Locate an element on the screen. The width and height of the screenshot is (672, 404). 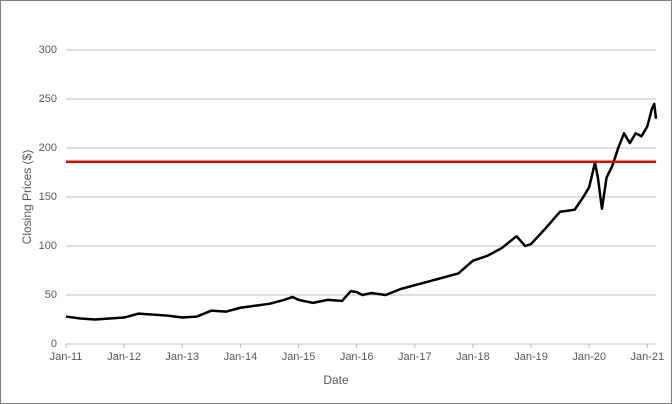
x-tick-label: Jan-17 is located at coordinates (415, 357).